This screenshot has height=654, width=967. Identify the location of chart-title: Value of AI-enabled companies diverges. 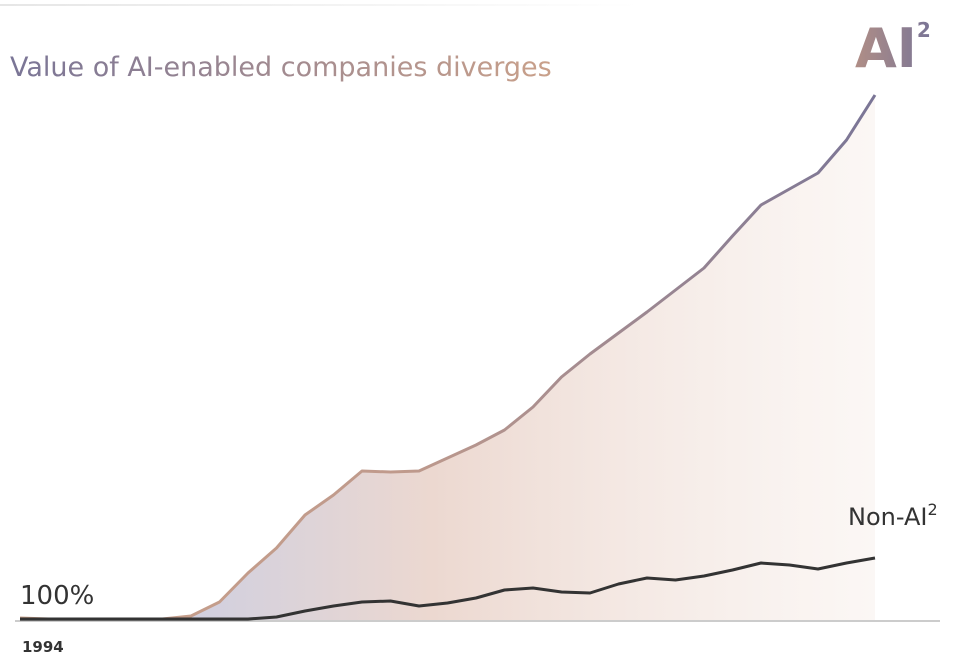
(281, 67).